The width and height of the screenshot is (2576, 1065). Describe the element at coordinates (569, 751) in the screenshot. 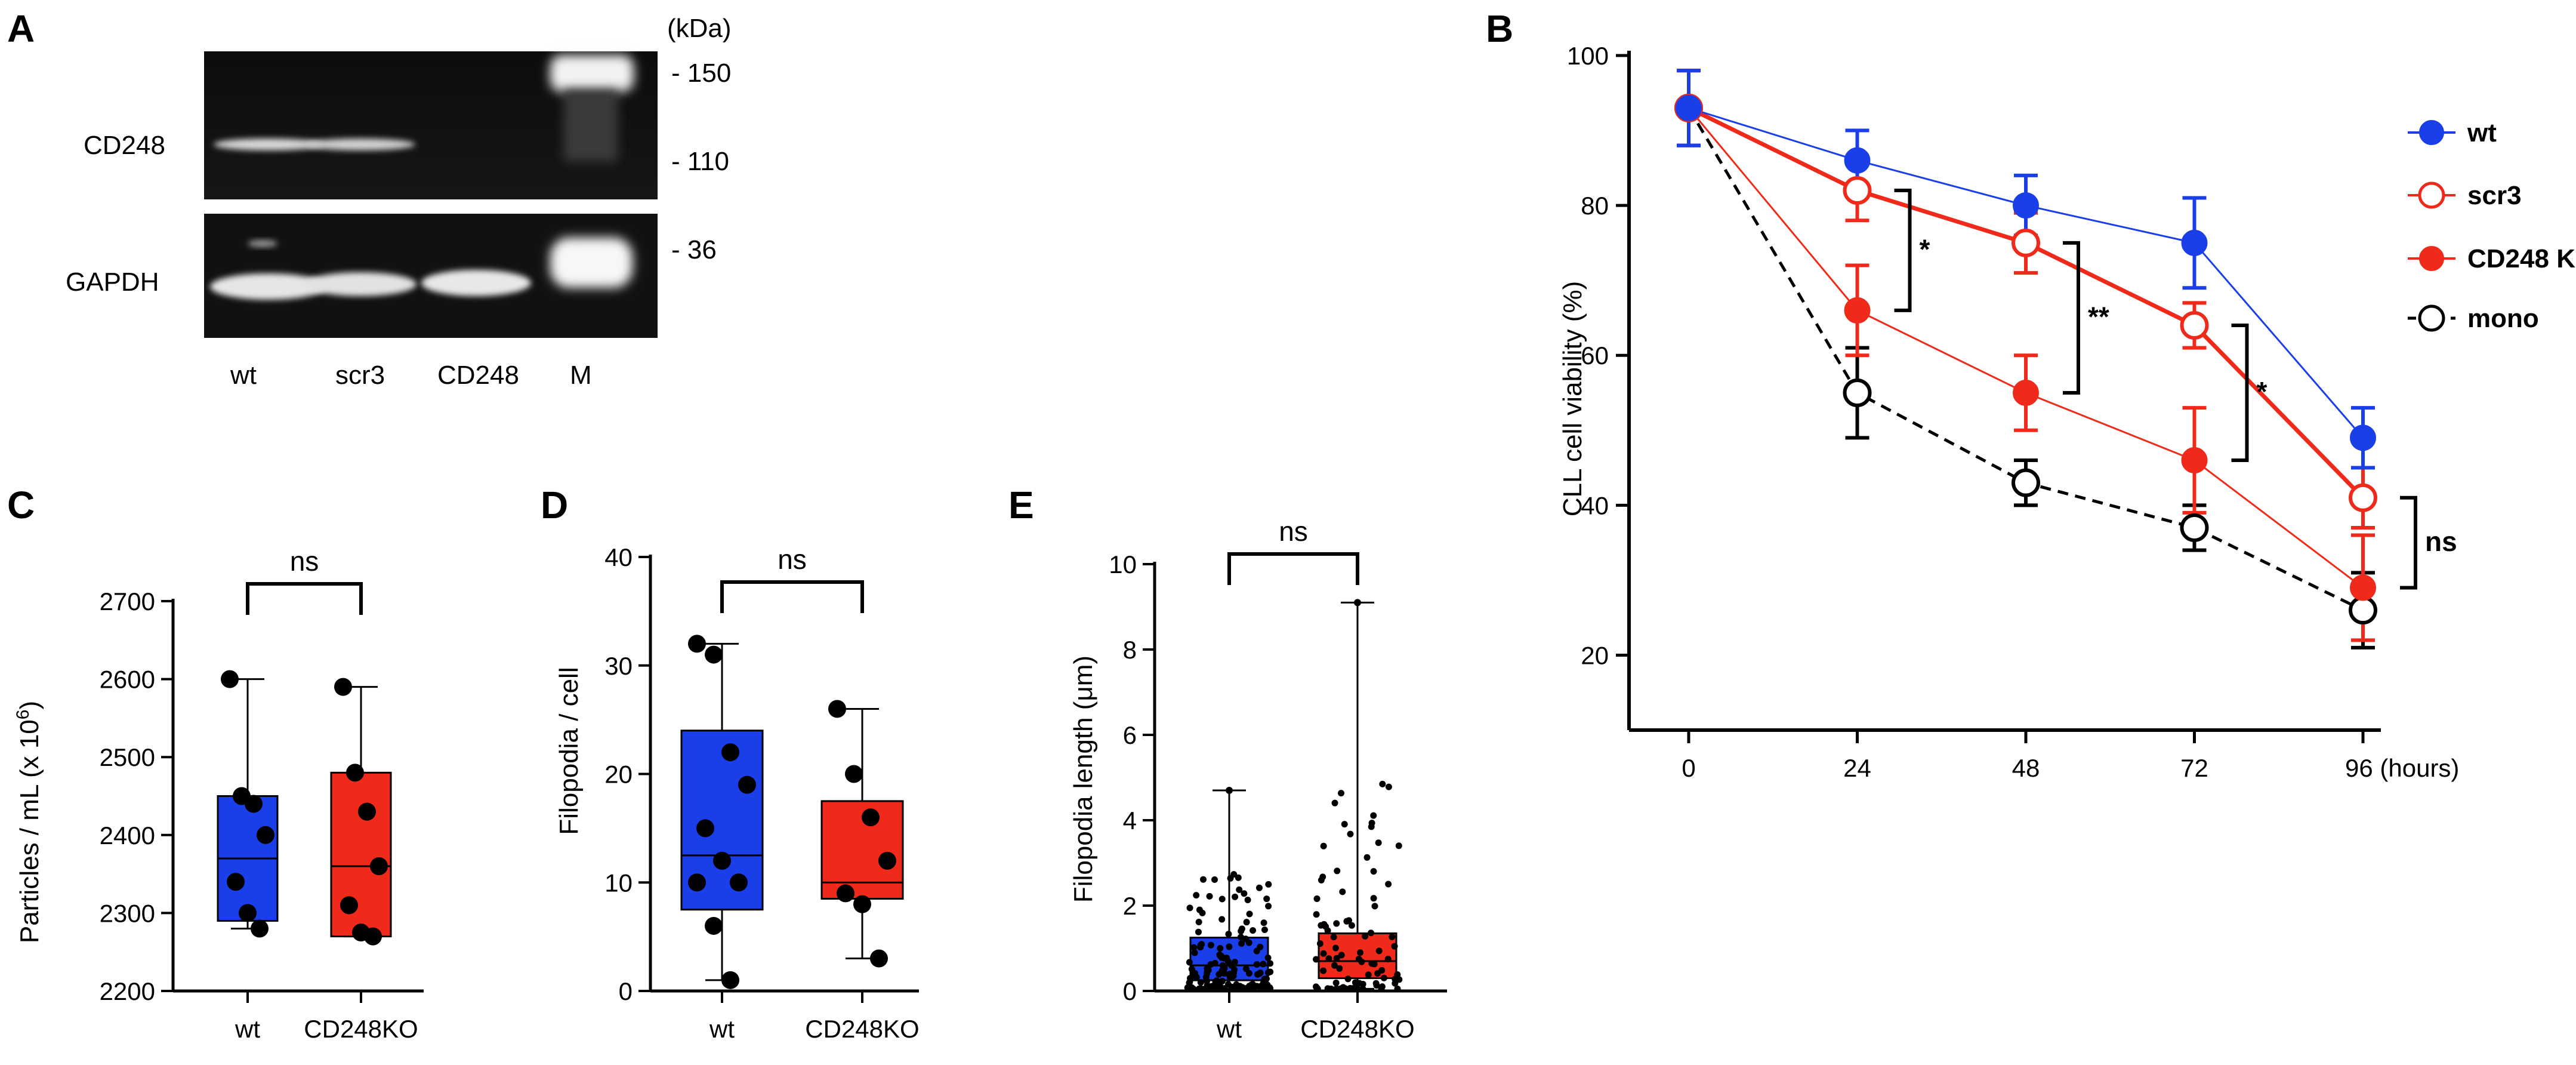

I see `panel-d-ylabel: Filopodia / cell` at that location.